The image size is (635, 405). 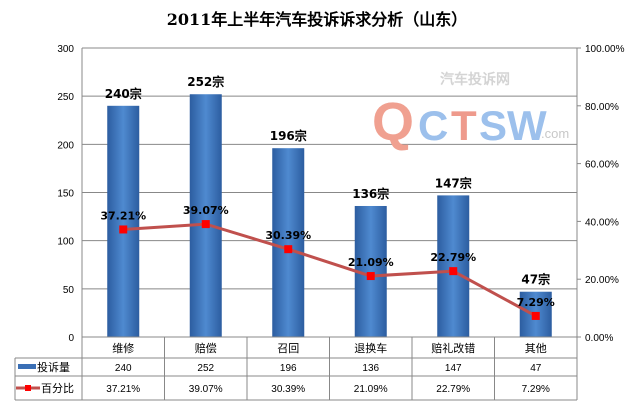 I want to click on y-left-tick: 100, so click(x=65, y=242).